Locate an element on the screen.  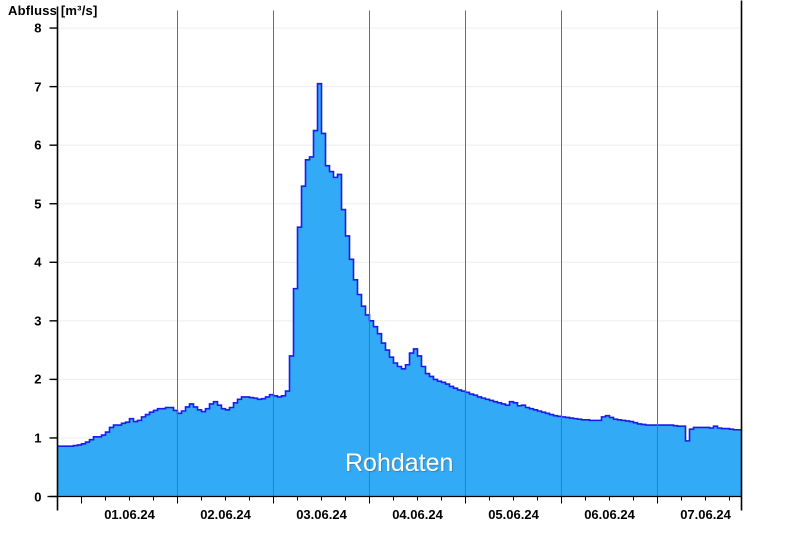
y-axis-tick-label: 4 is located at coordinates (38, 262).